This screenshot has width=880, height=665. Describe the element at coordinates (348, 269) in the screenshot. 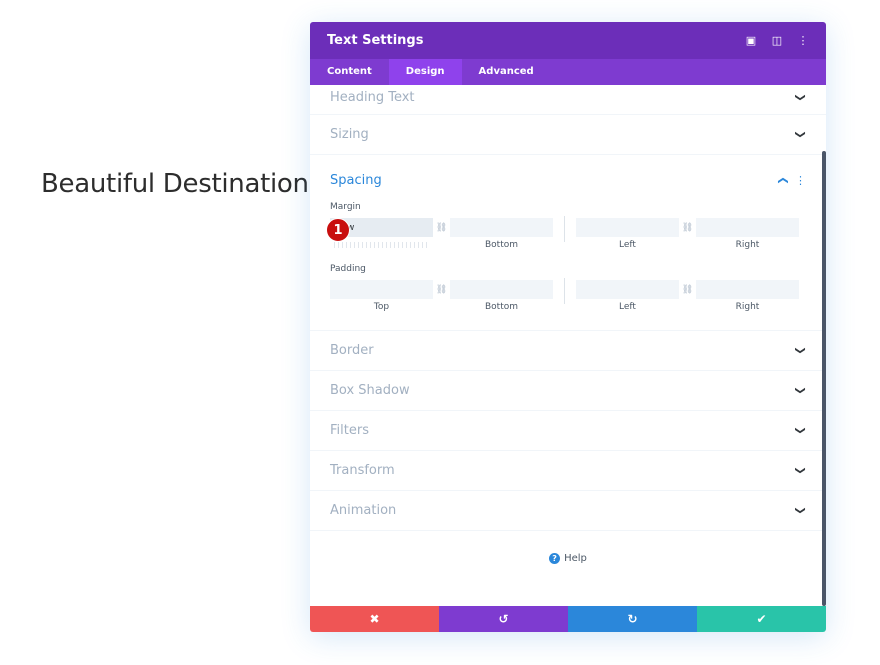

I see `padding-label: Padding` at that location.